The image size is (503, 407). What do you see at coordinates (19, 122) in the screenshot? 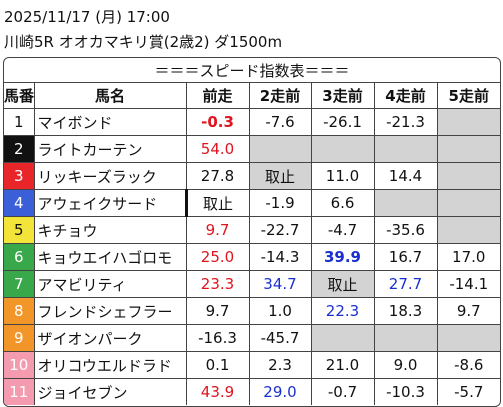
I see `horse-number: 1` at bounding box center [19, 122].